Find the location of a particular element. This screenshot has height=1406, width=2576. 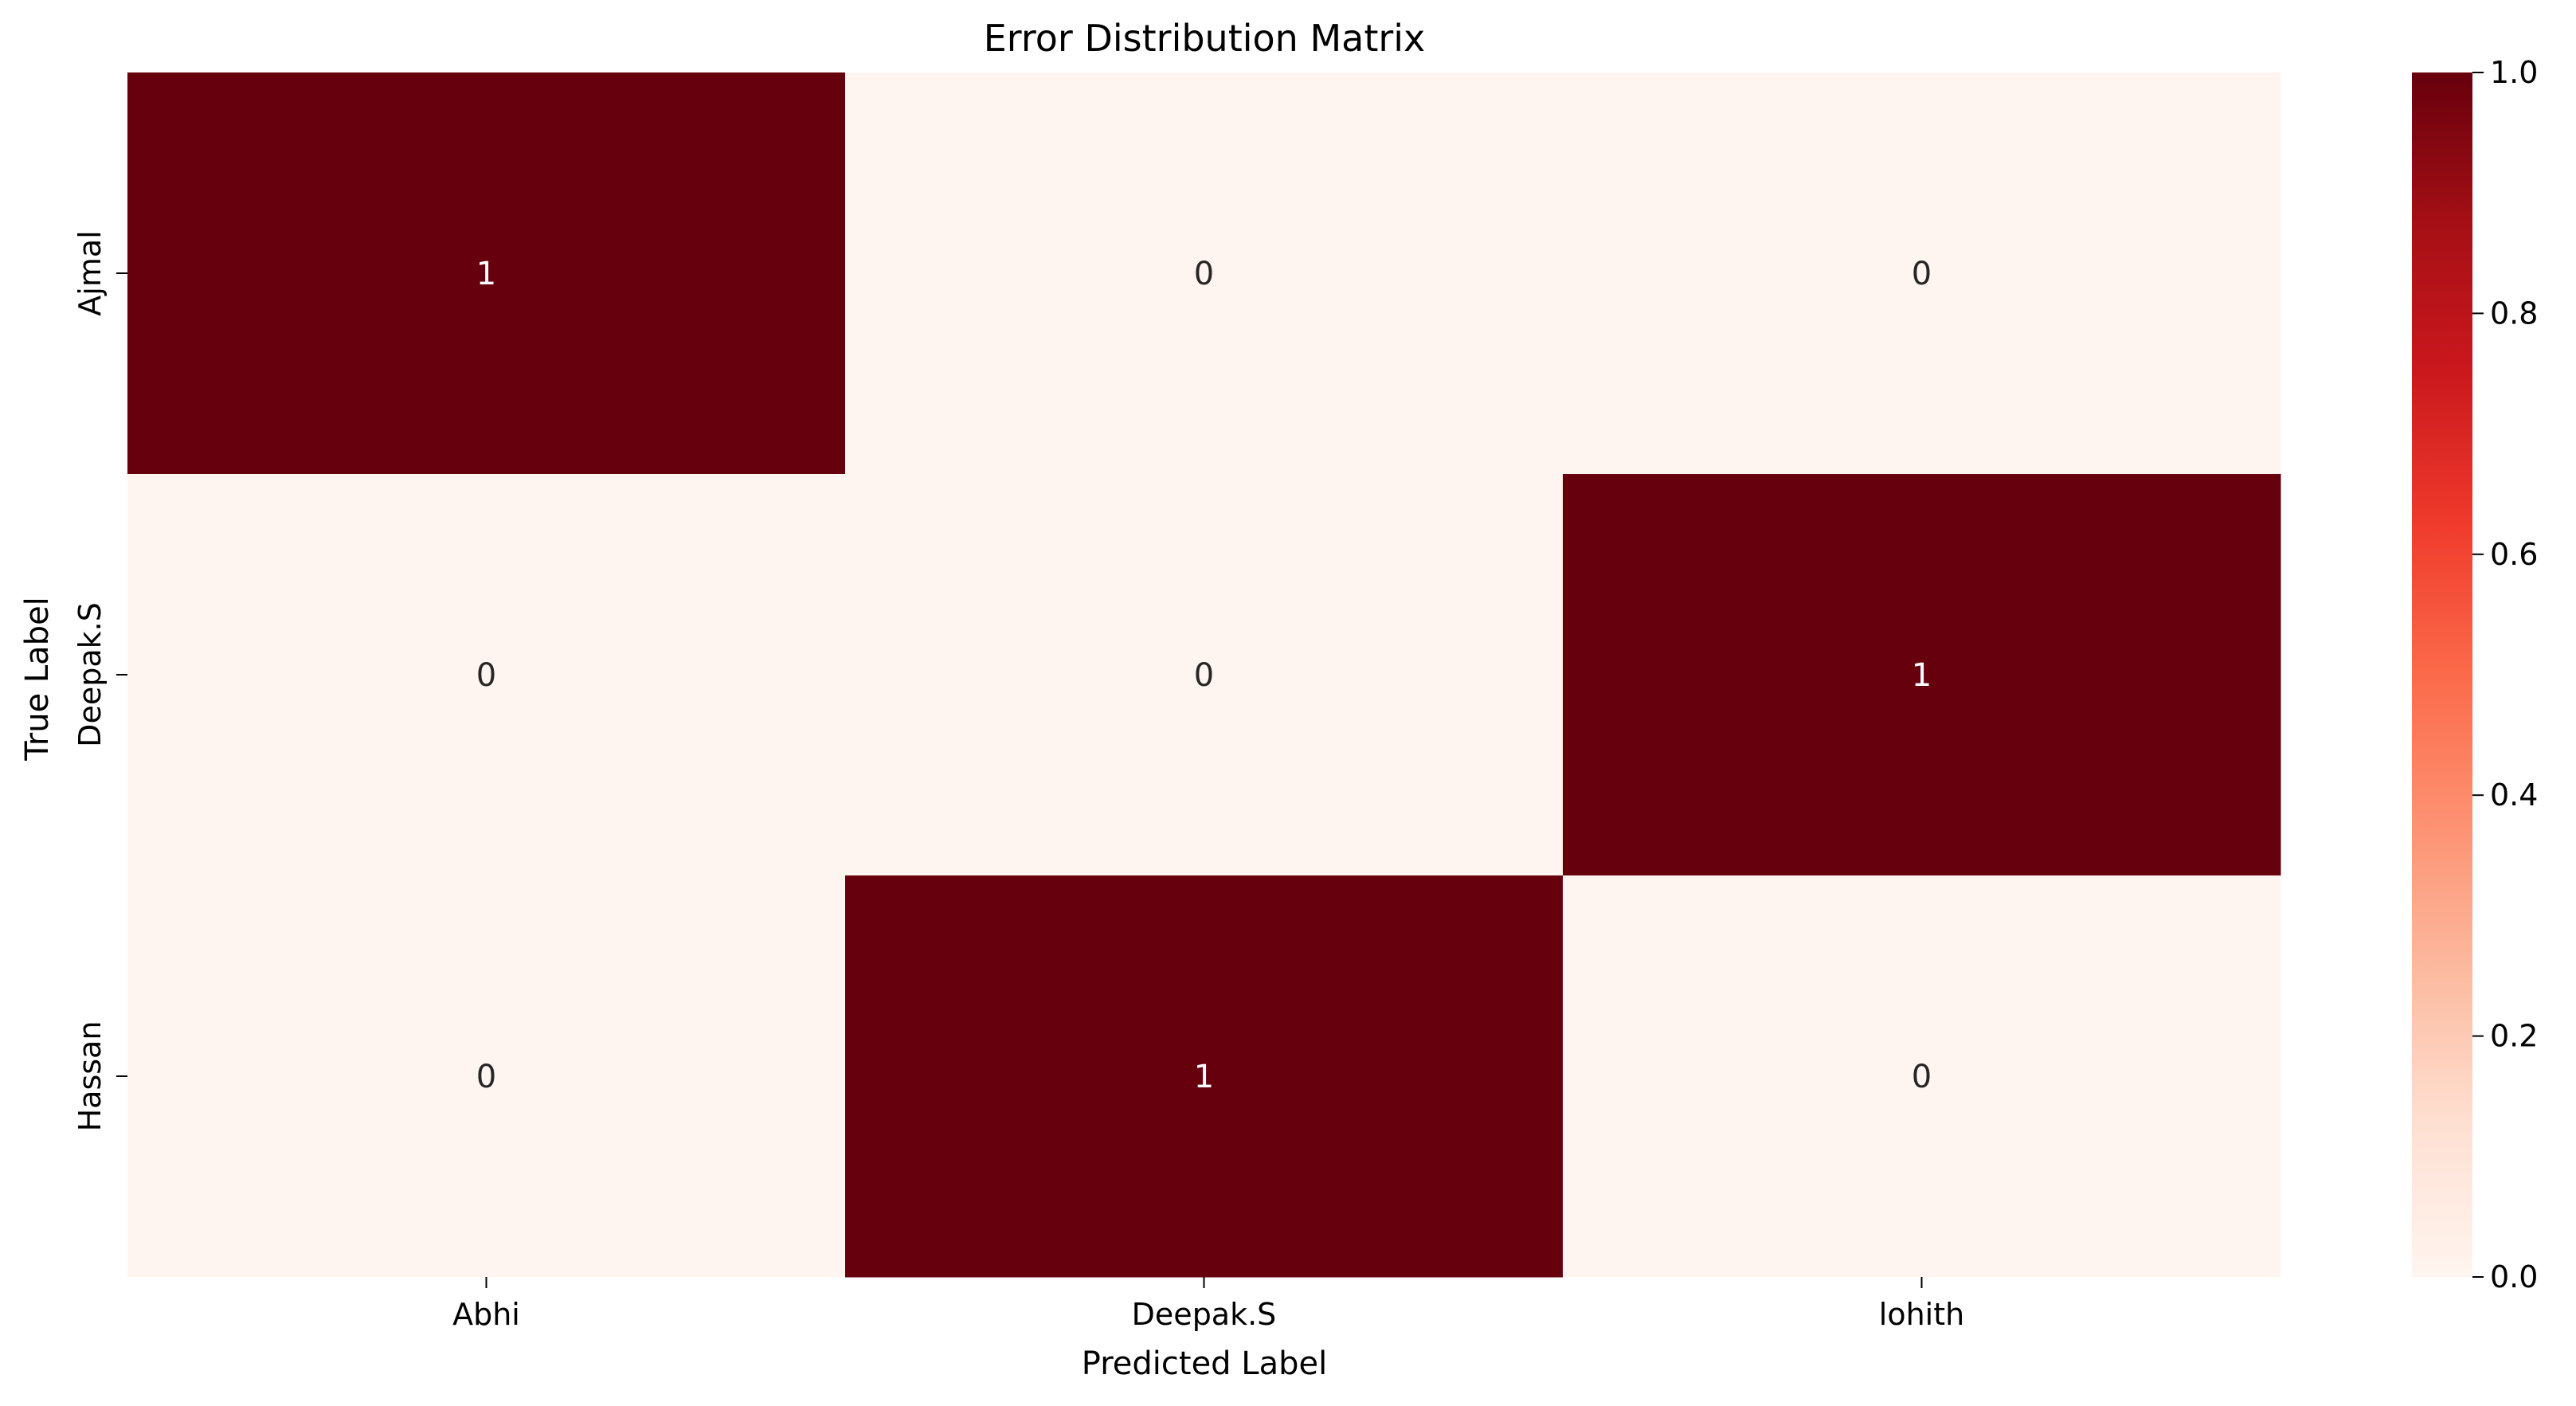

colorbar-gradient is located at coordinates (2442, 675).